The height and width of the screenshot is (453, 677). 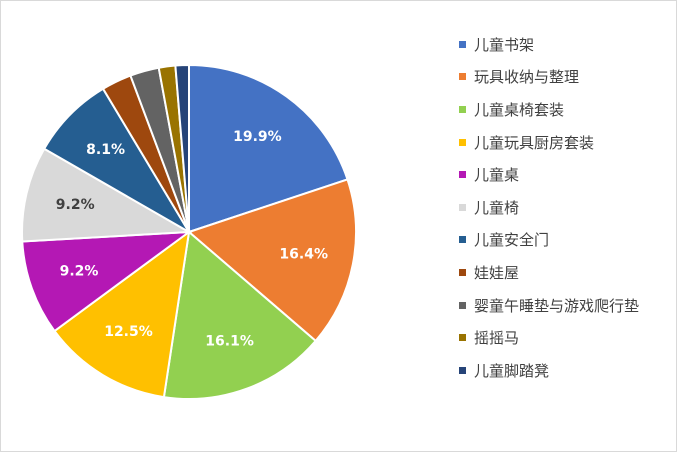 What do you see at coordinates (497, 338) in the screenshot?
I see `legend-label: 摇摇马` at bounding box center [497, 338].